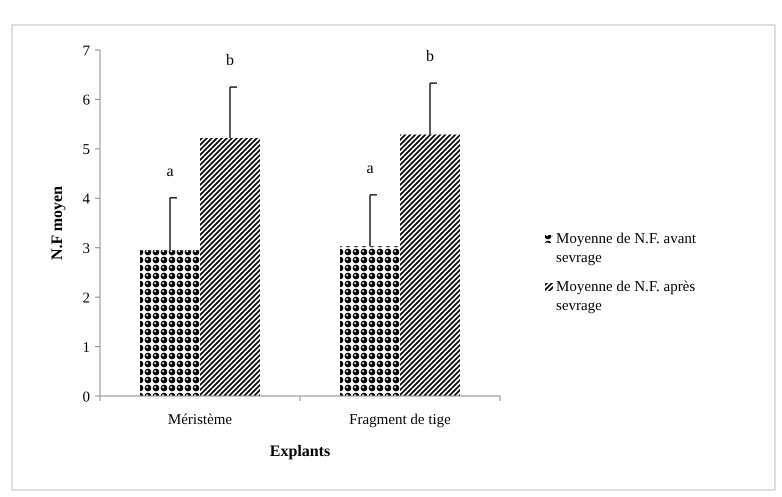 Image resolution: width=782 pixels, height=497 pixels. I want to click on y-tick-label: 6, so click(86, 100).